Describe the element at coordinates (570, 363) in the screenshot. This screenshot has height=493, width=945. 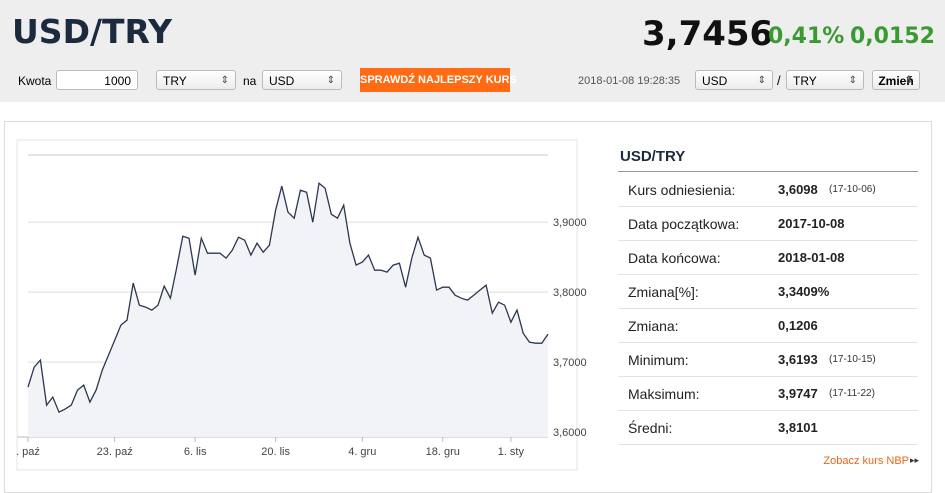
I see `y-tick-label: 3,7000` at that location.